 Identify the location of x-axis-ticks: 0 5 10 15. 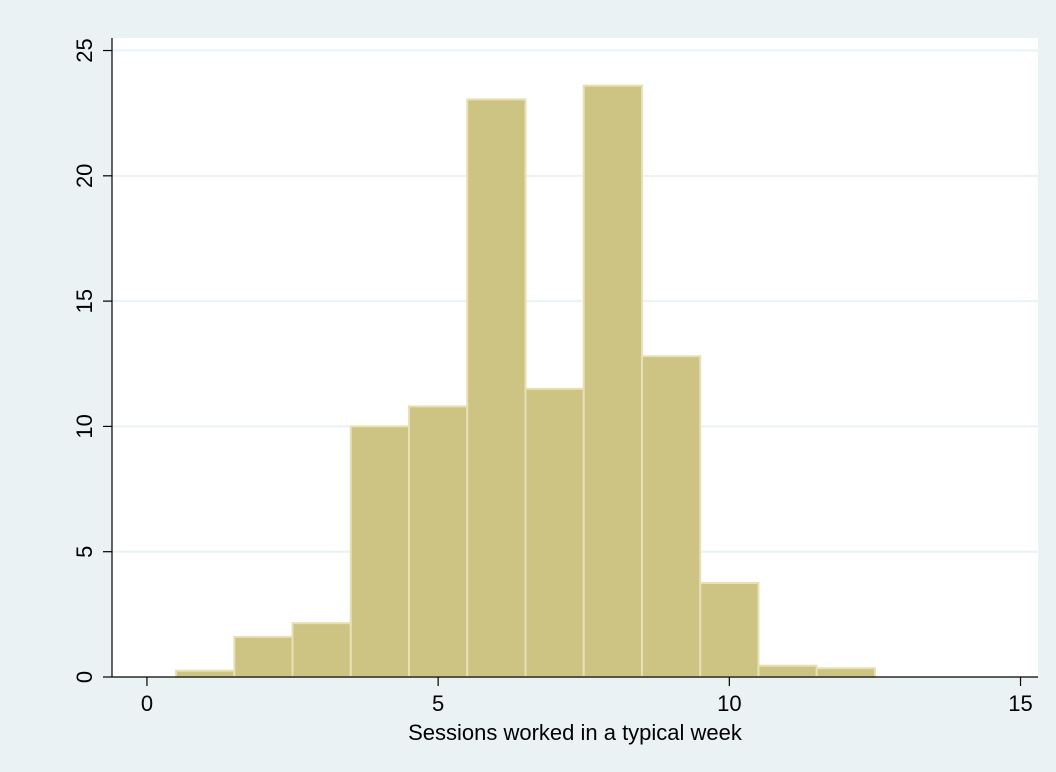
(587, 696).